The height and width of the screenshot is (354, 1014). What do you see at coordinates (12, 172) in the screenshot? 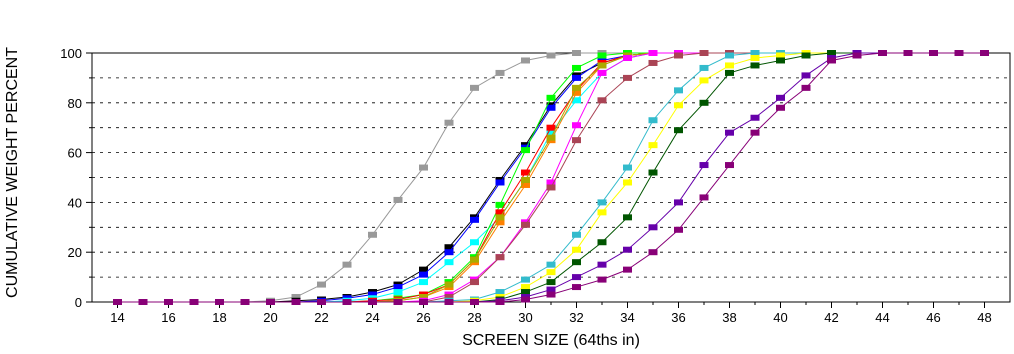
I see `y-axis-title: CUMULATIVE WEIGHT PERCENT` at bounding box center [12, 172].